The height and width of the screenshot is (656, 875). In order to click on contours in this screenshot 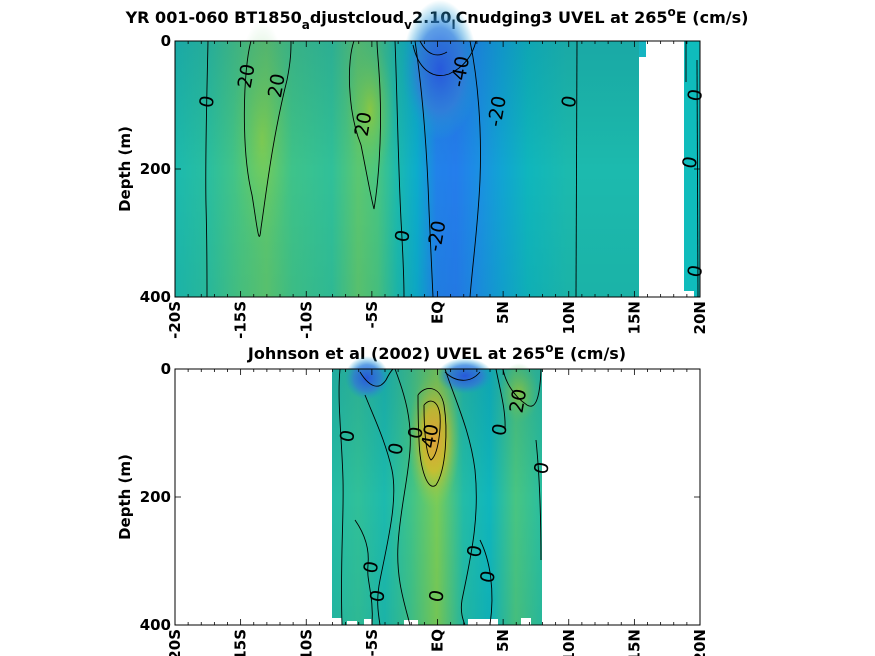, I will do `click(440, 497)`.